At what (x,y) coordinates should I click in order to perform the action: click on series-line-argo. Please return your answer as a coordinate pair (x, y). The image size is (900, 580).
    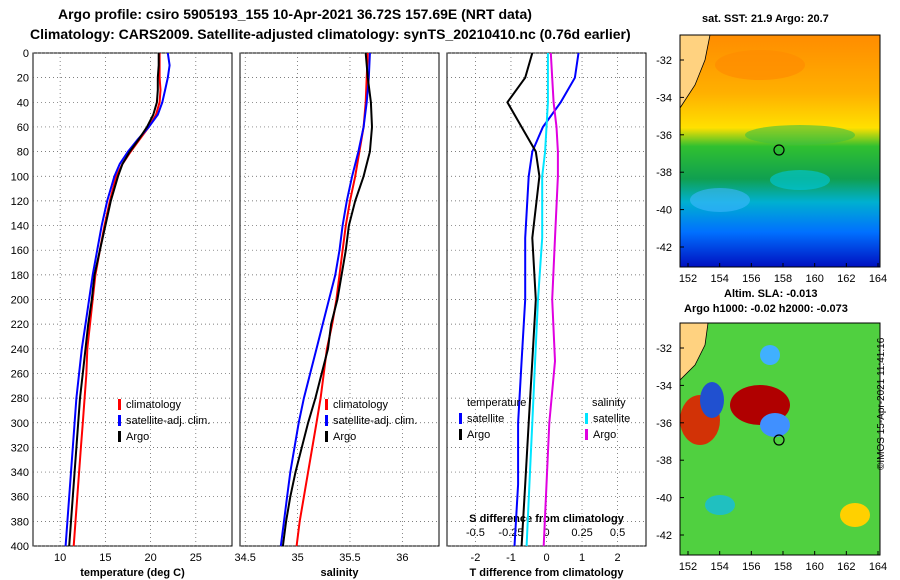
    Looking at the image, I should click on (327, 299).